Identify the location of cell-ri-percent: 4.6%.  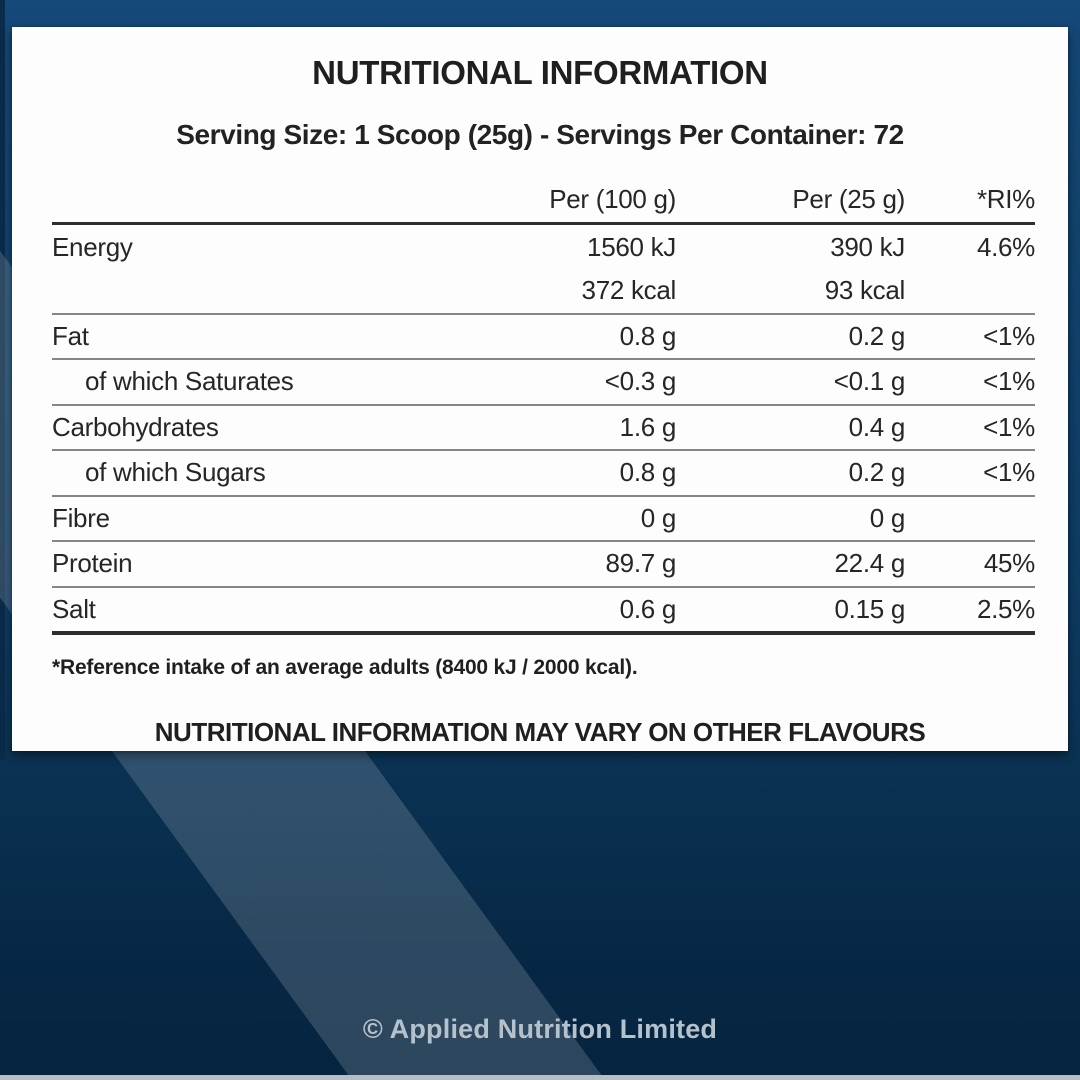
(1005, 246).